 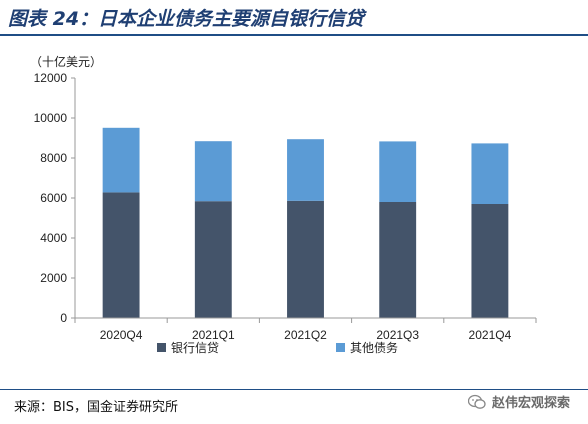 What do you see at coordinates (53, 158) in the screenshot?
I see `y-tick-label: 8000` at bounding box center [53, 158].